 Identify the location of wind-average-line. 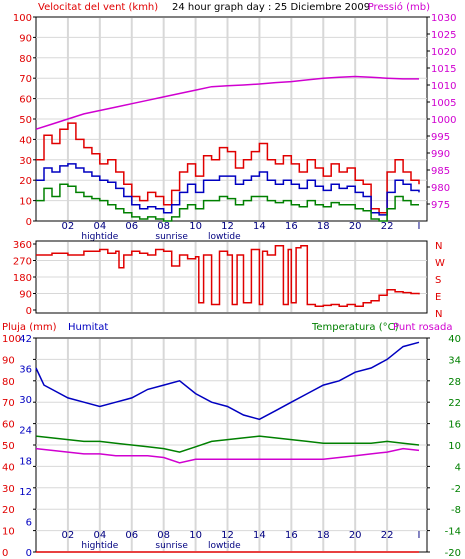
(228, 189).